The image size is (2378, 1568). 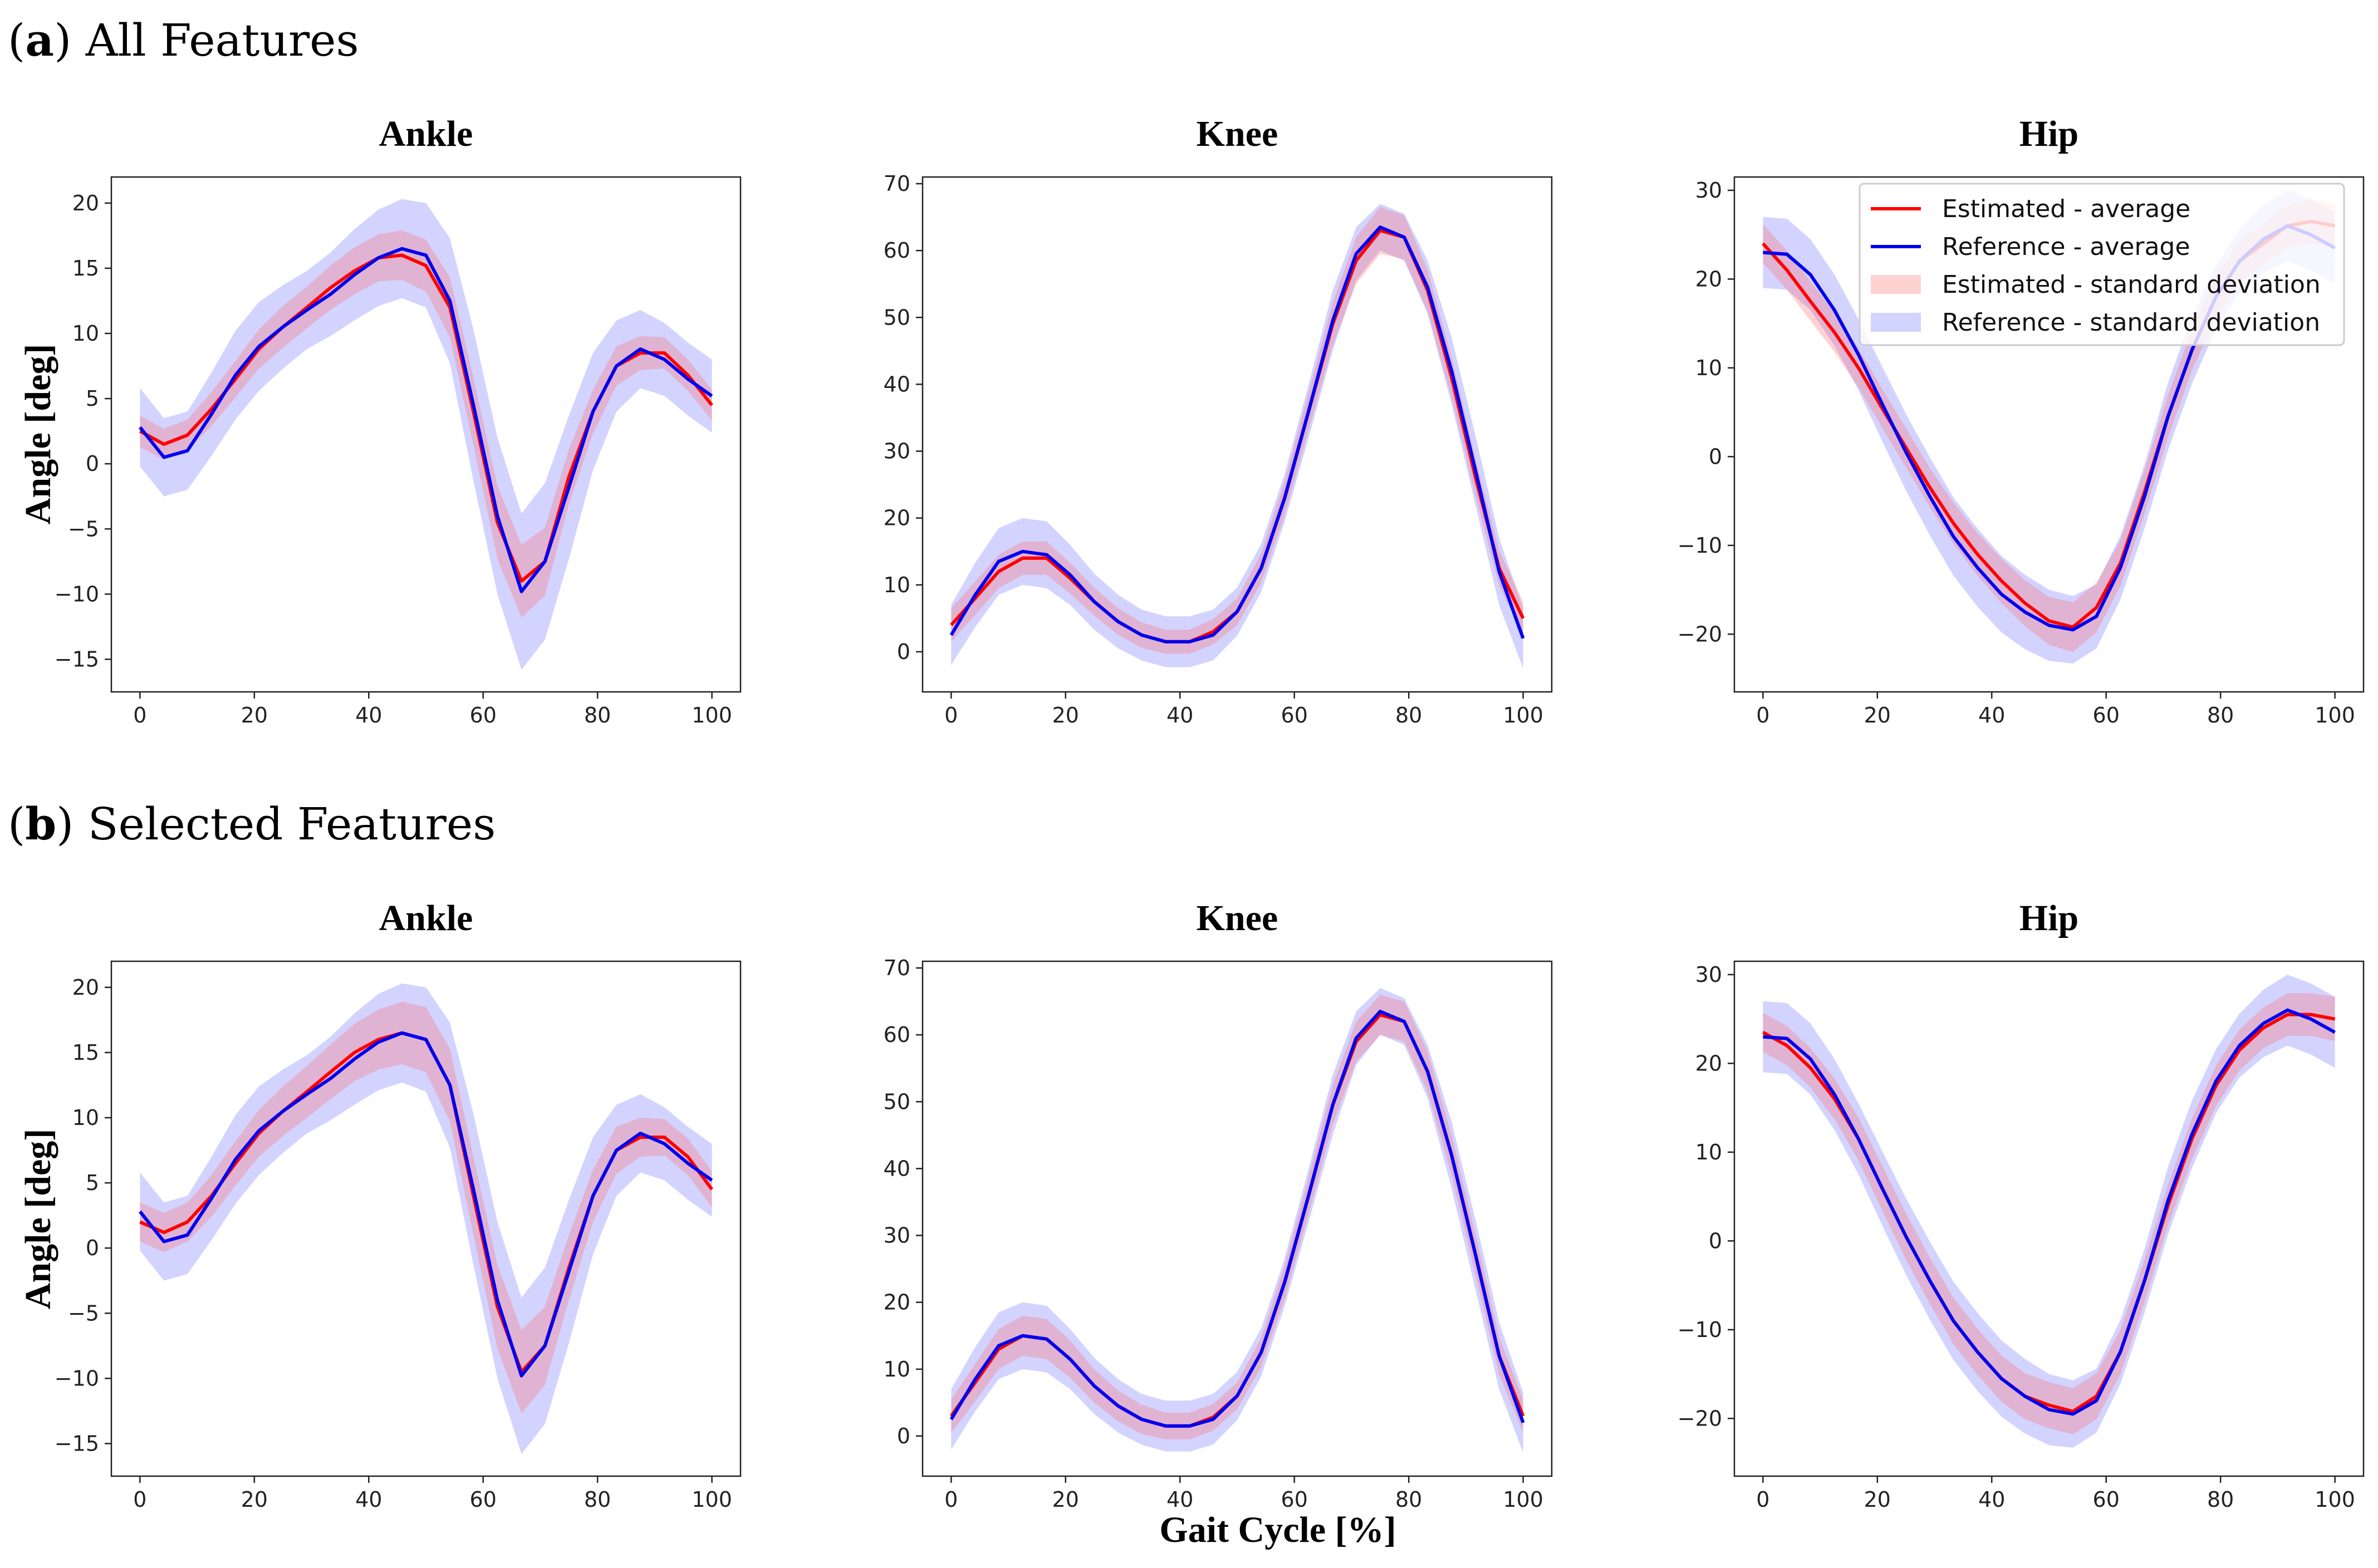 I want to click on legend-label-estimated-average: Estimated - average, so click(x=2066, y=209).